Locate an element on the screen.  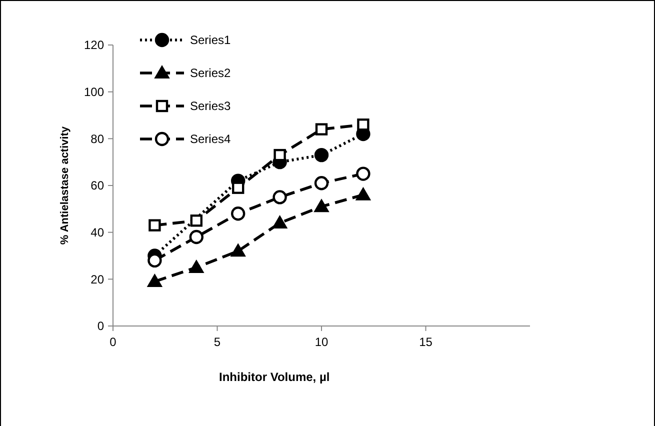
y-tick-label: 120 is located at coordinates (94, 45).